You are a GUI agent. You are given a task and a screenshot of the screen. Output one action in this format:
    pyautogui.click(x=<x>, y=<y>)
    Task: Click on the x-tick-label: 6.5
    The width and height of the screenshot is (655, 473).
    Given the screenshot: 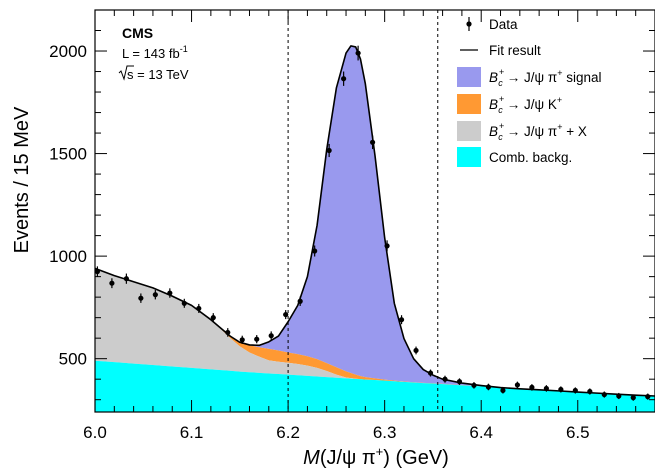 What is the action you would take?
    pyautogui.click(x=578, y=432)
    